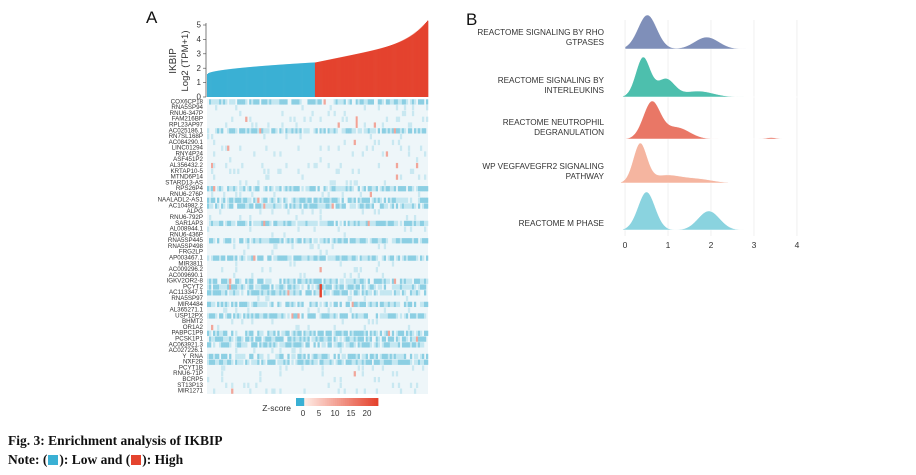  I want to click on heatmap-row-label: AC113347.1, so click(186, 292).